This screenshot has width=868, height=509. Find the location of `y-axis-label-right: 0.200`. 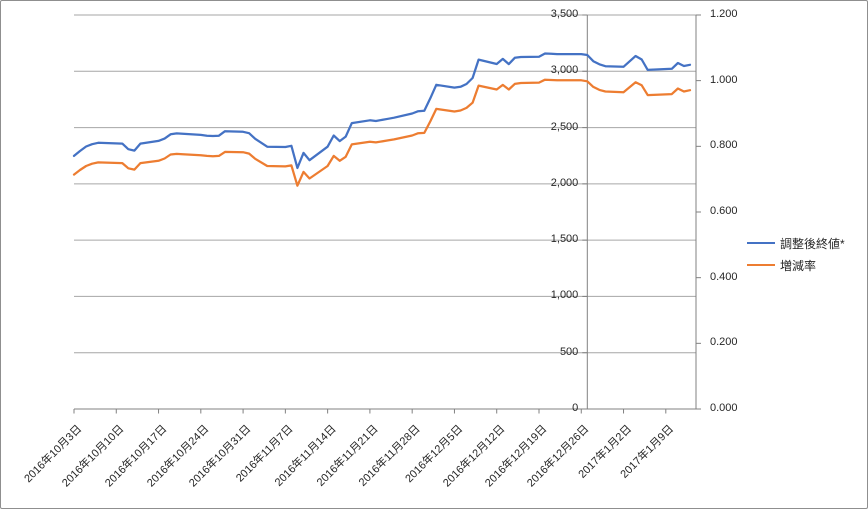

y-axis-label-right: 0.200 is located at coordinates (724, 342).